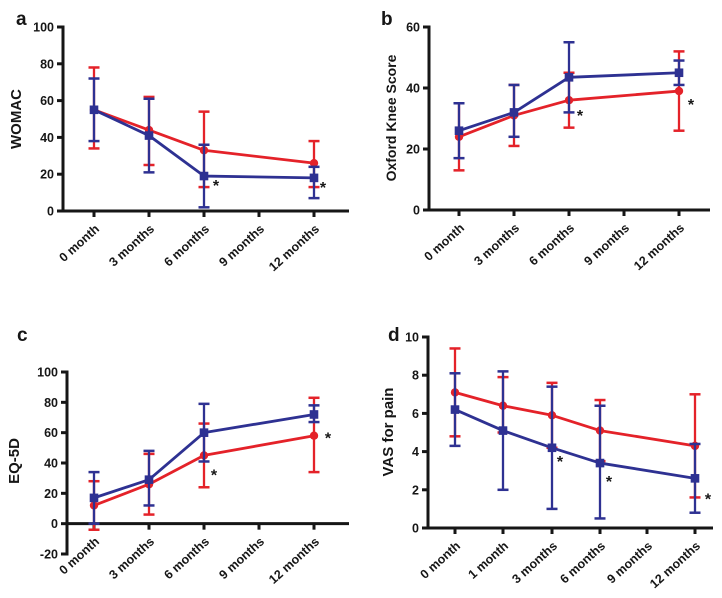 The width and height of the screenshot is (722, 598). What do you see at coordinates (49, 555) in the screenshot?
I see `y-tick-label: -20` at bounding box center [49, 555].